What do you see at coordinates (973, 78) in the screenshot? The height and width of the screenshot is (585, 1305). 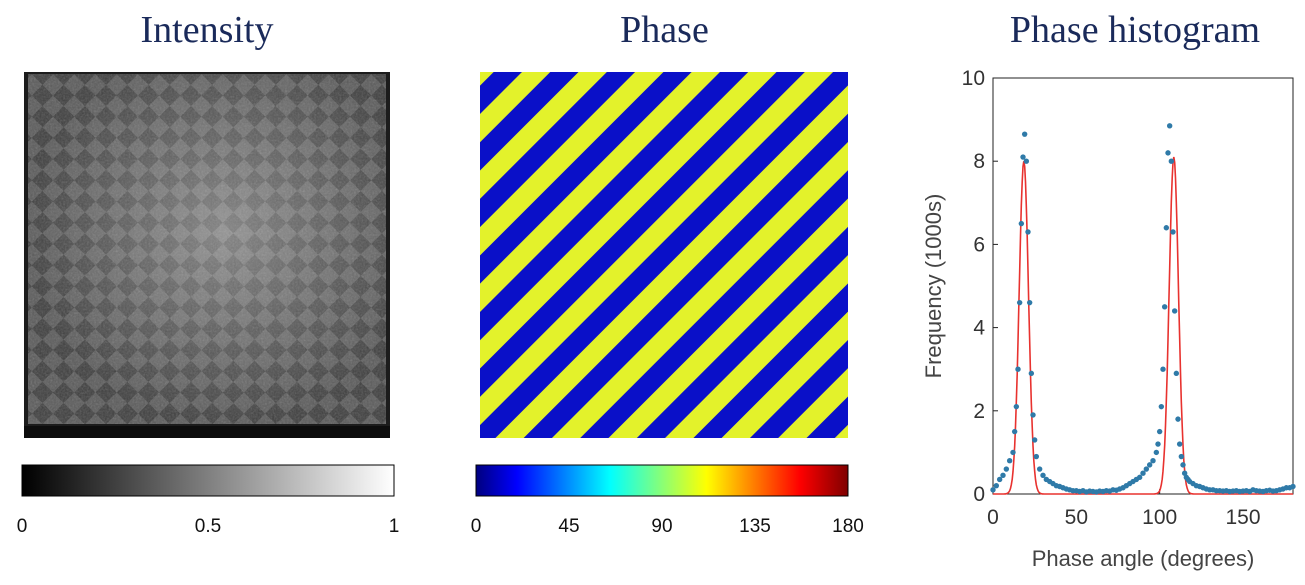 I see `y-tick-label: 10` at bounding box center [973, 78].